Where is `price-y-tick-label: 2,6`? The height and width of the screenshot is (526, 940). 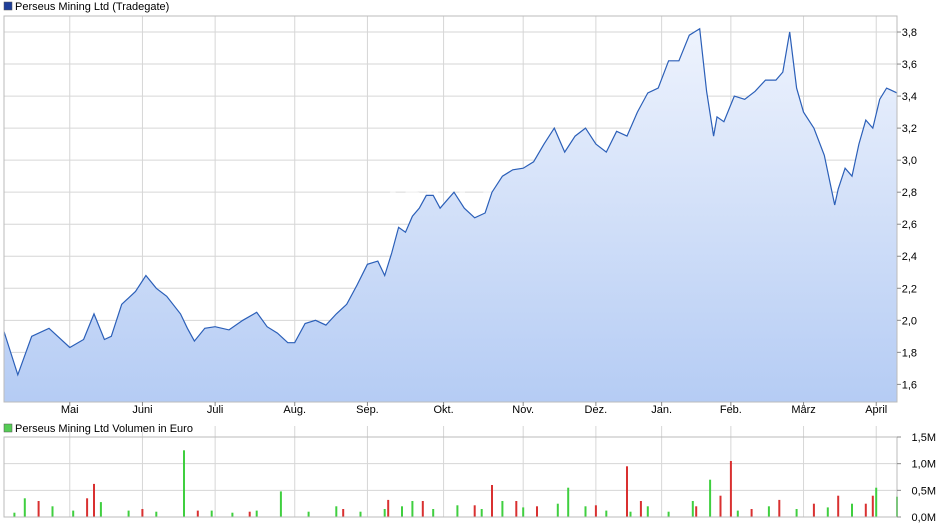
price-y-tick-label: 2,6 is located at coordinates (909, 225).